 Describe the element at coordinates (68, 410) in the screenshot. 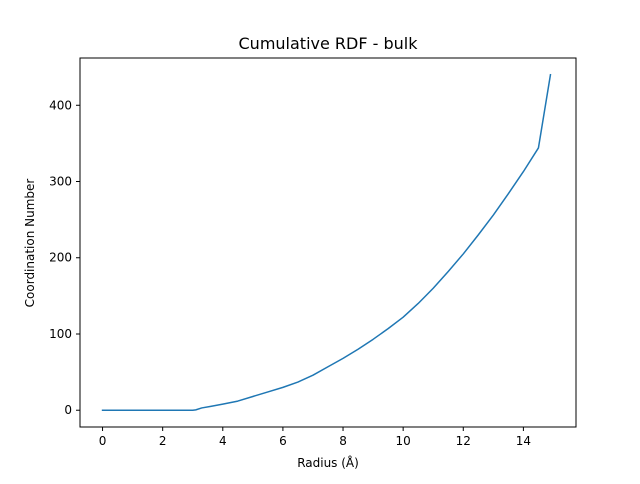

I see `y-tick-label: 0` at that location.